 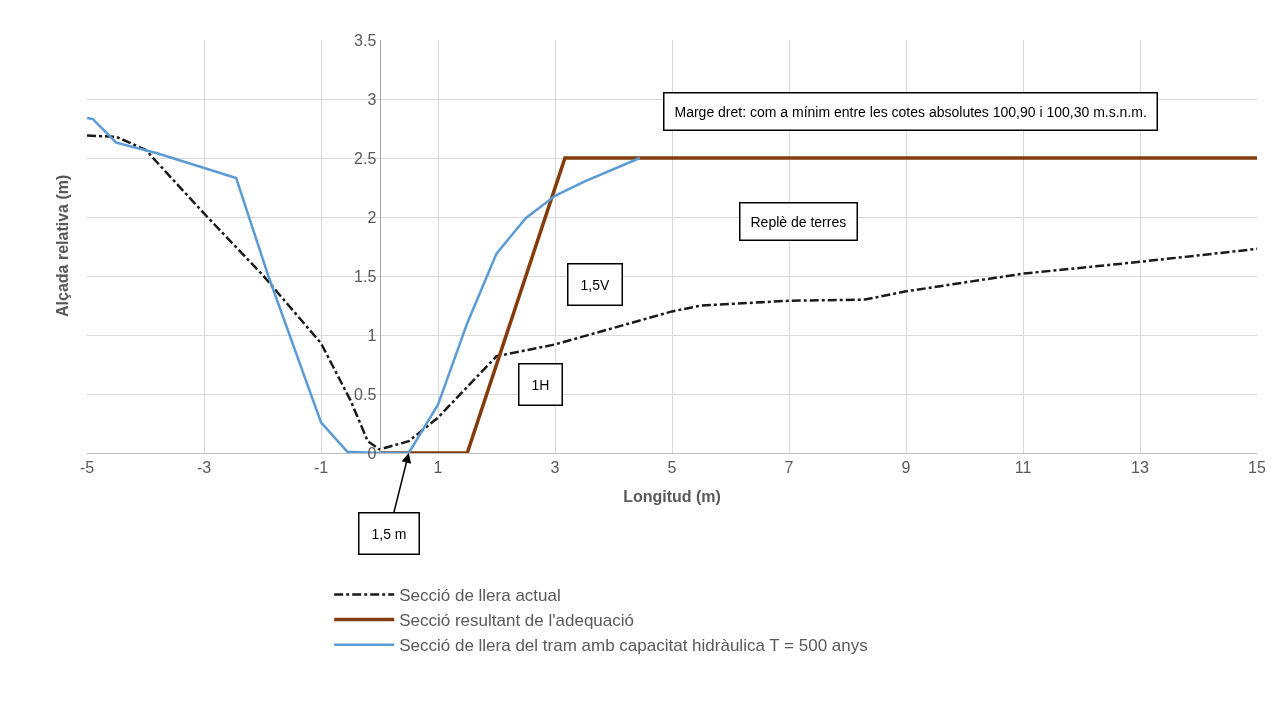 I want to click on x-tick-label: -5, so click(x=87, y=468).